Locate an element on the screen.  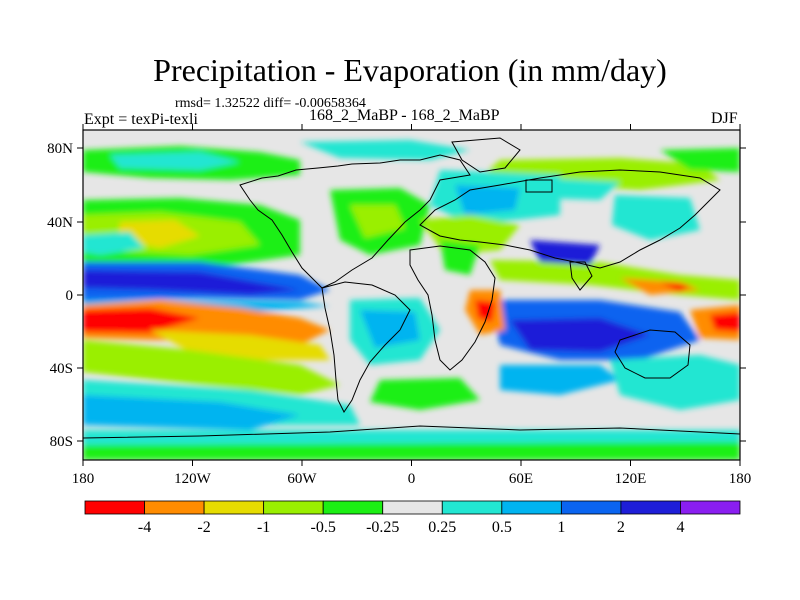
lat-tick-label: 40N is located at coordinates (60, 223).